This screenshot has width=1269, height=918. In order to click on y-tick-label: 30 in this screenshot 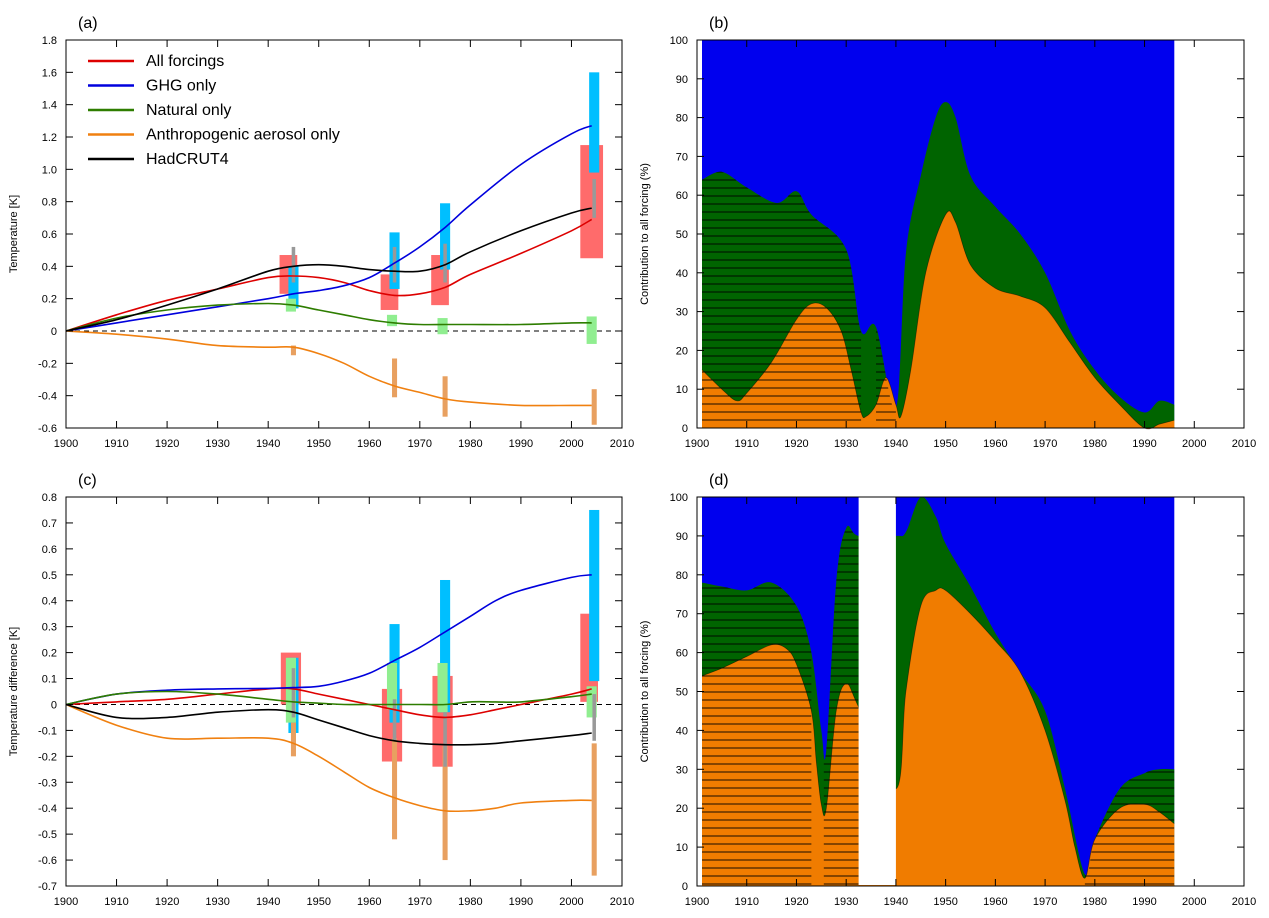, I will do `click(682, 313)`.